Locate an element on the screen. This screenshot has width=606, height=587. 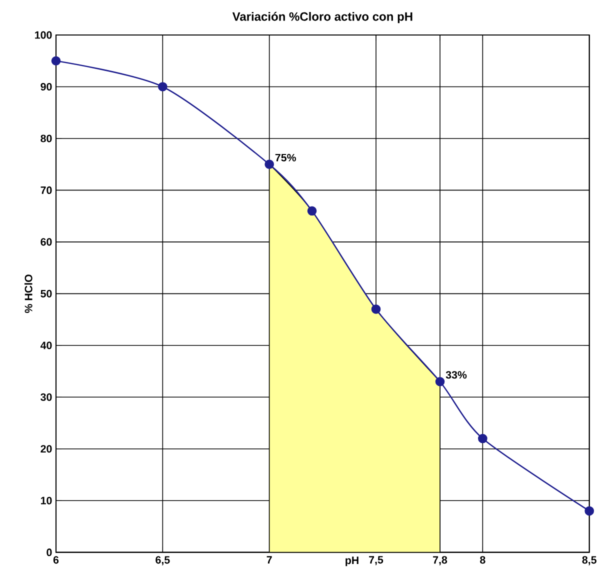
y-tick-label: 10 is located at coordinates (46, 500).